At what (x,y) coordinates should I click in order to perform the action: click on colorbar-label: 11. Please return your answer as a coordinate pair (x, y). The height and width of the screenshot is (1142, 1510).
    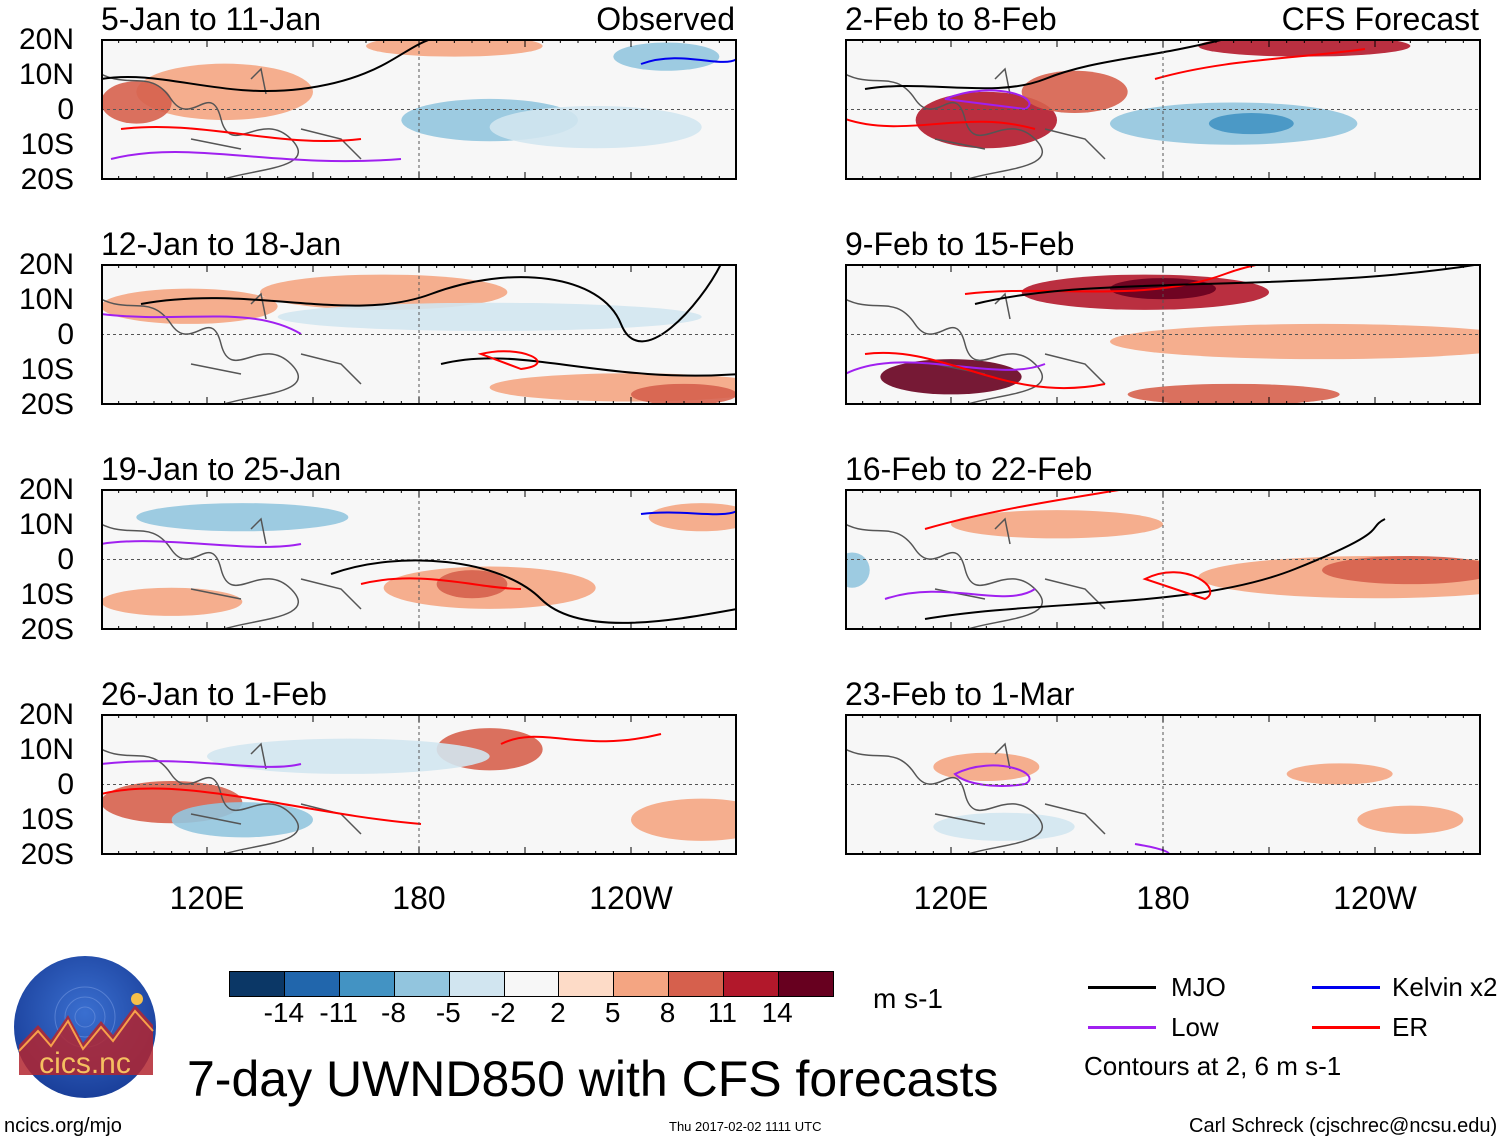
    Looking at the image, I should click on (722, 1012).